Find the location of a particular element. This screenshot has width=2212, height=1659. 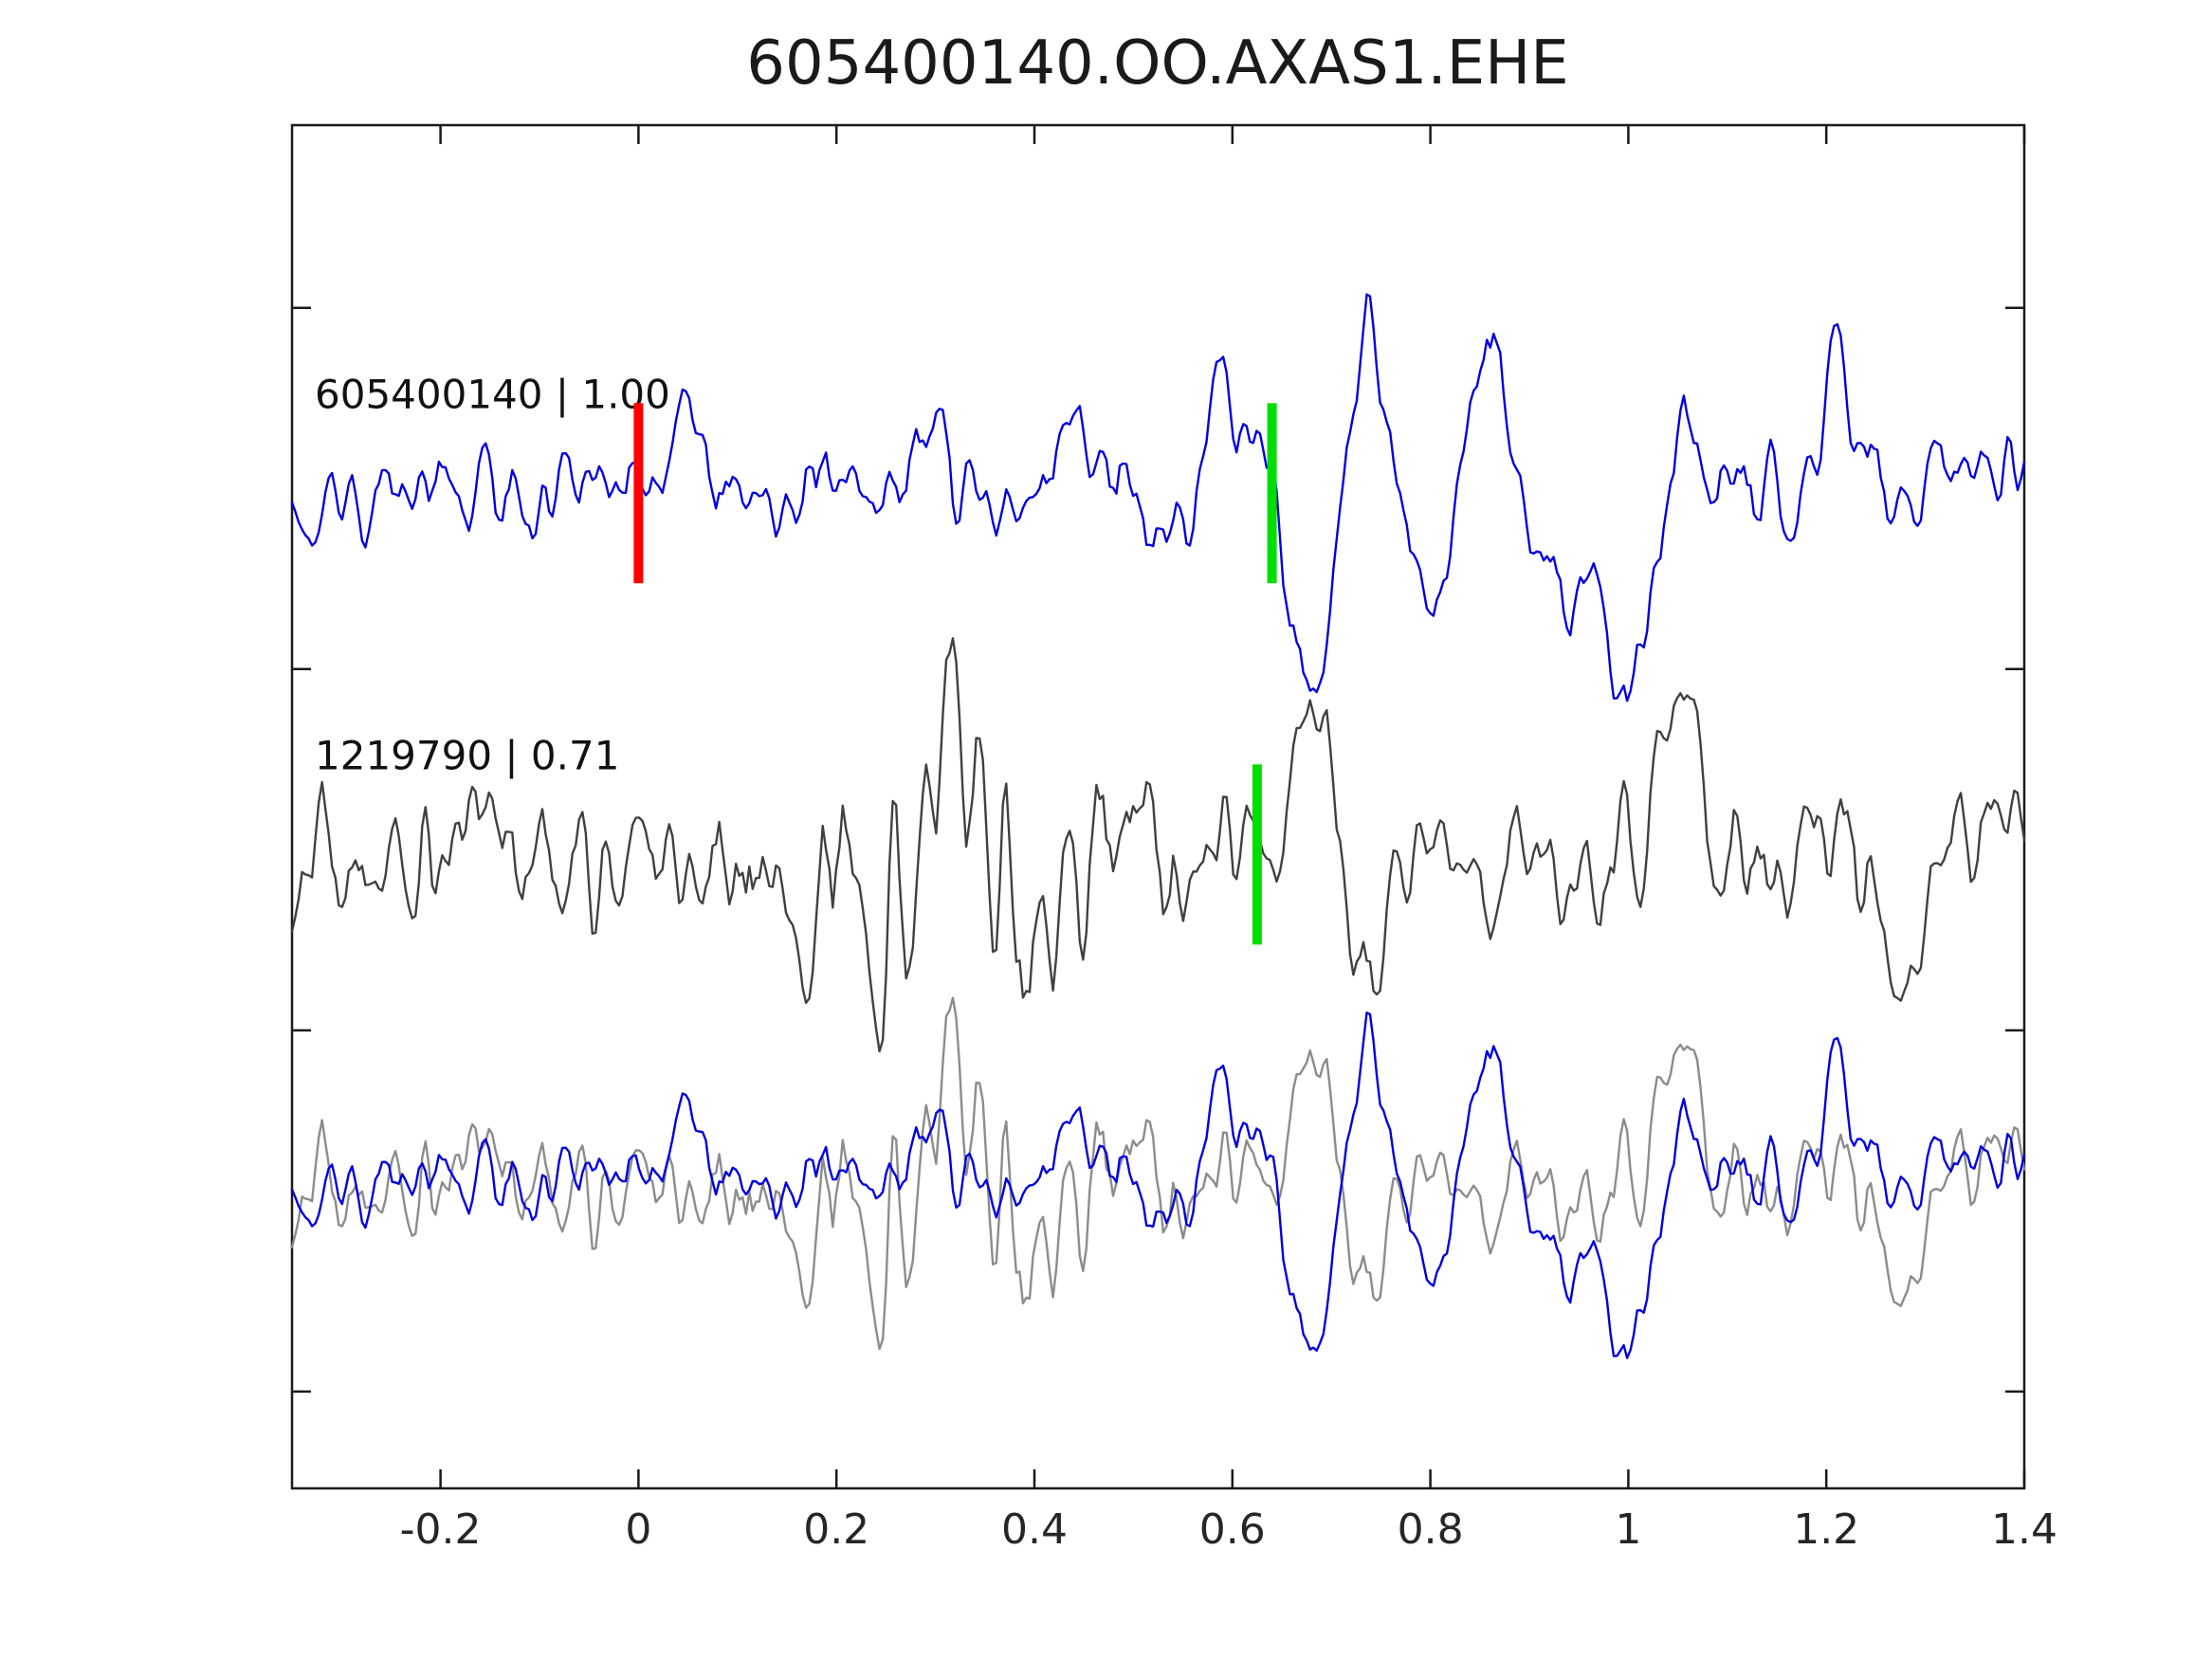

x-tick-label: 0 is located at coordinates (638, 1529).